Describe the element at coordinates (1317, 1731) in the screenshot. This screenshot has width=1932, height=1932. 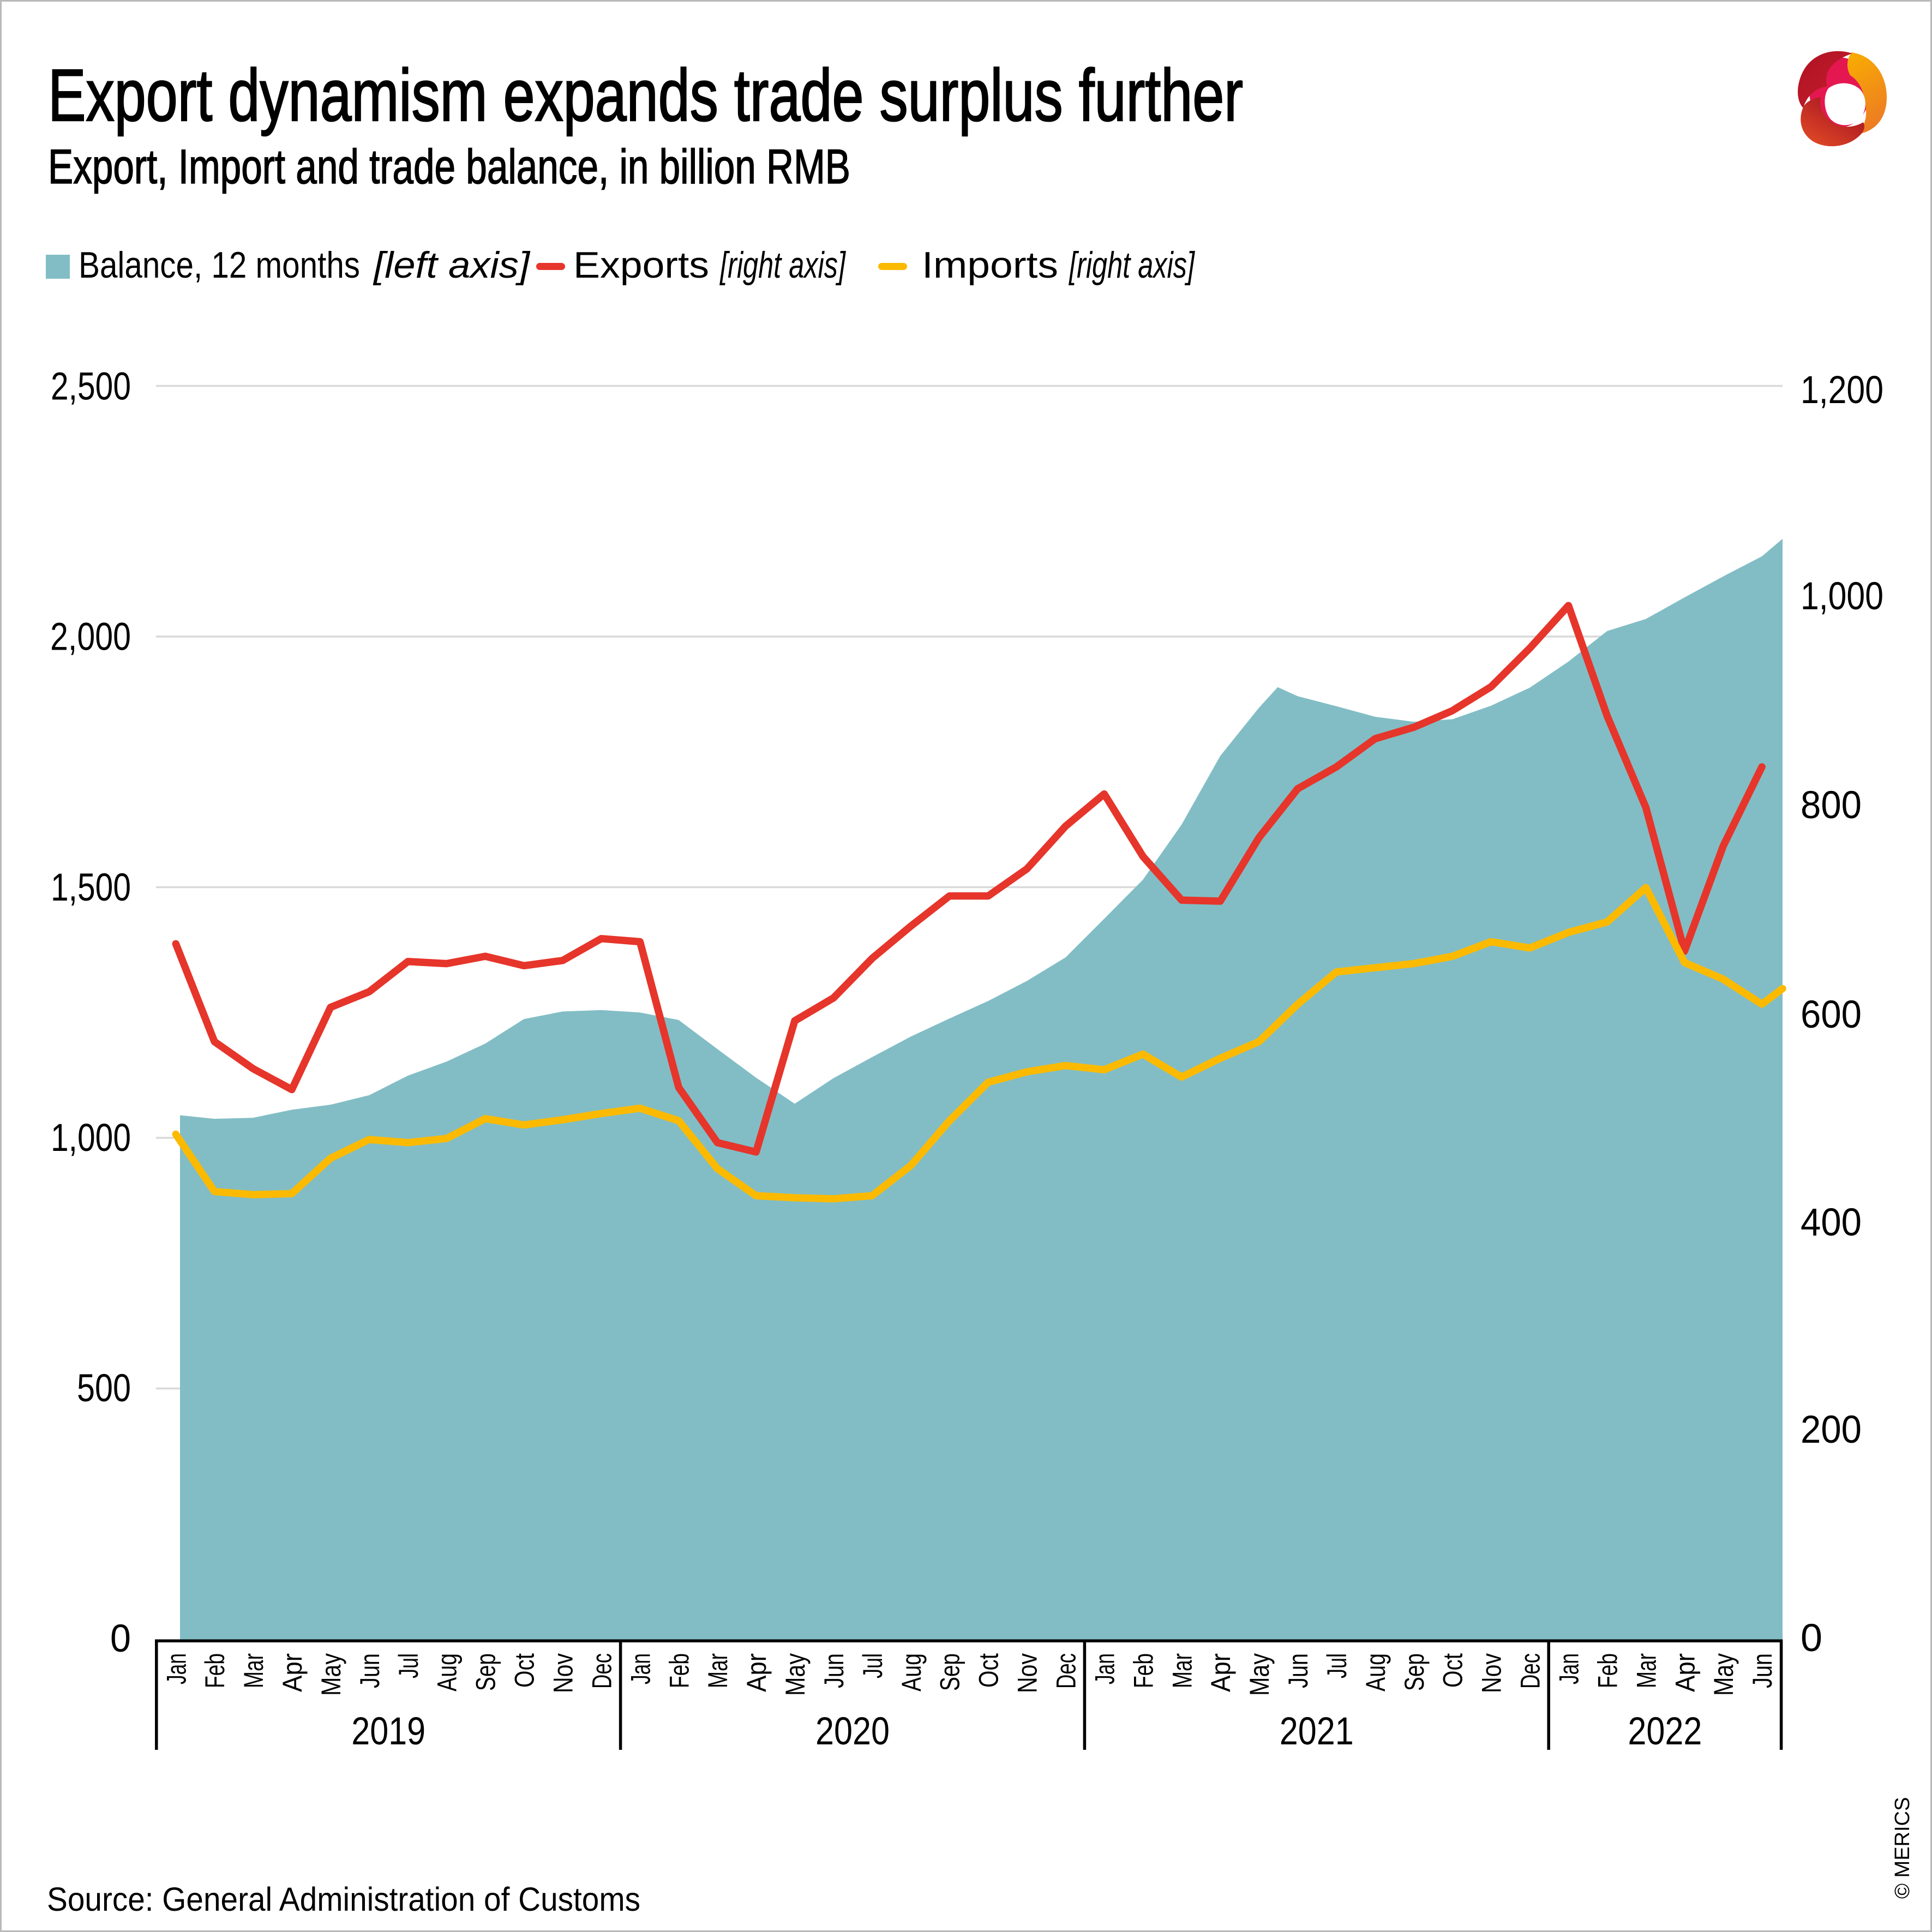
I see `svg-text: 2021` at that location.